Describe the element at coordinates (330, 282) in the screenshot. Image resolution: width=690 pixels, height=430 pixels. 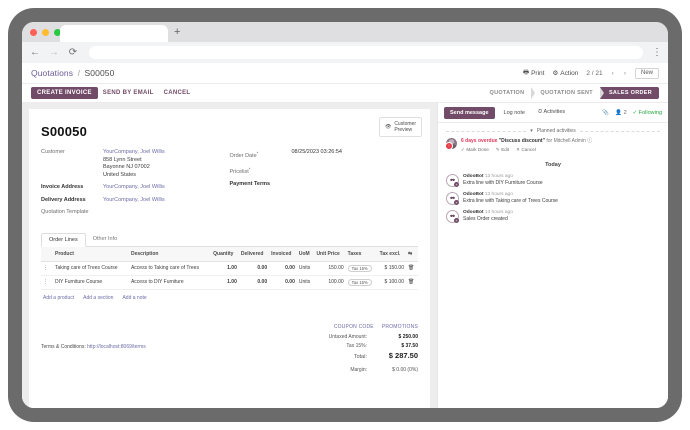
I see `cell-unit-price: 100.00` at that location.